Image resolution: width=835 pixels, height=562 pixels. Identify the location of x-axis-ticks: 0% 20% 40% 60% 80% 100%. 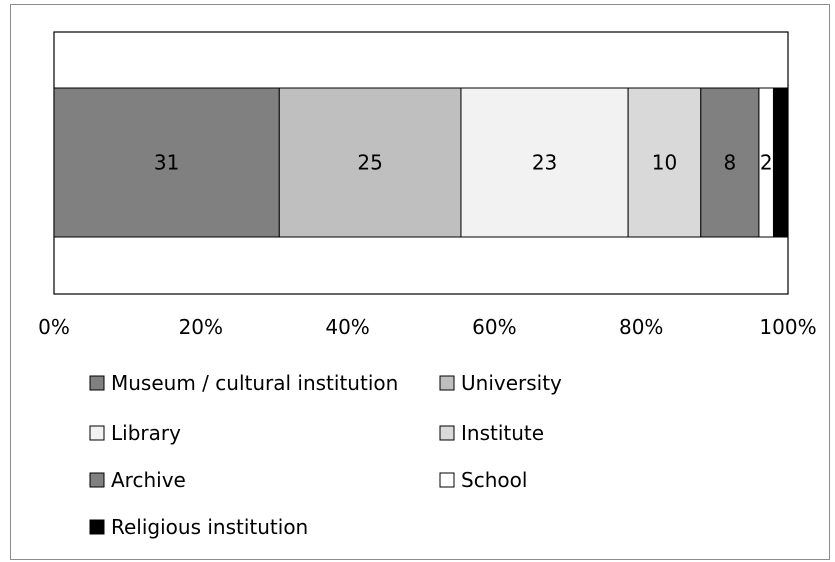
(427, 327).